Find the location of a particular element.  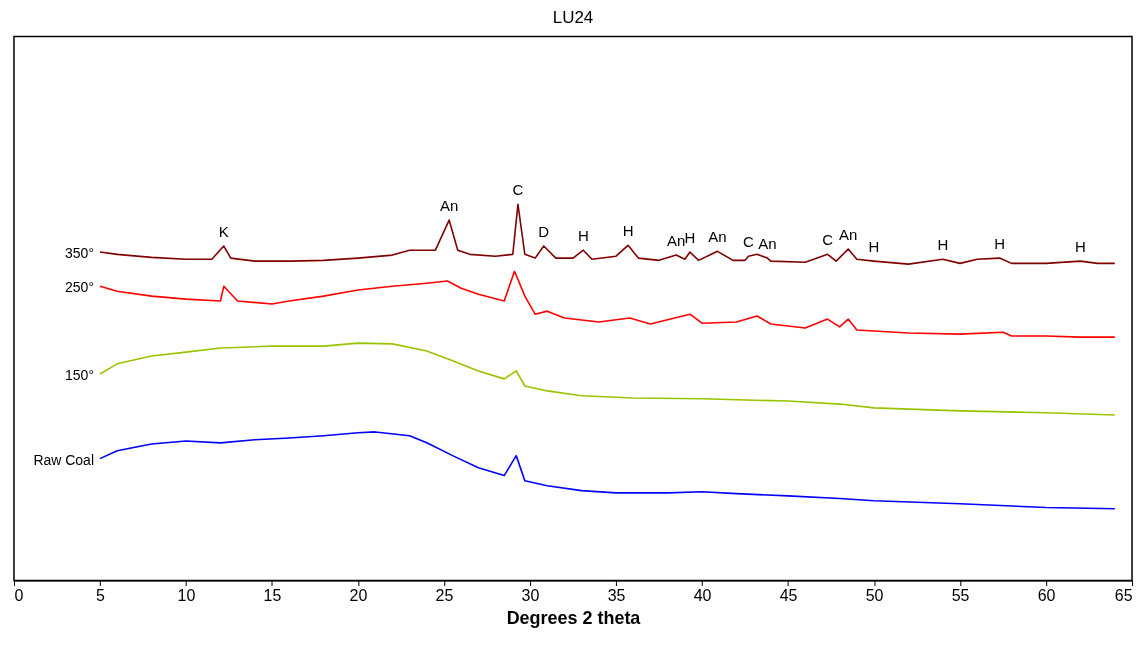

x-tick-label: 35 is located at coordinates (616, 595).